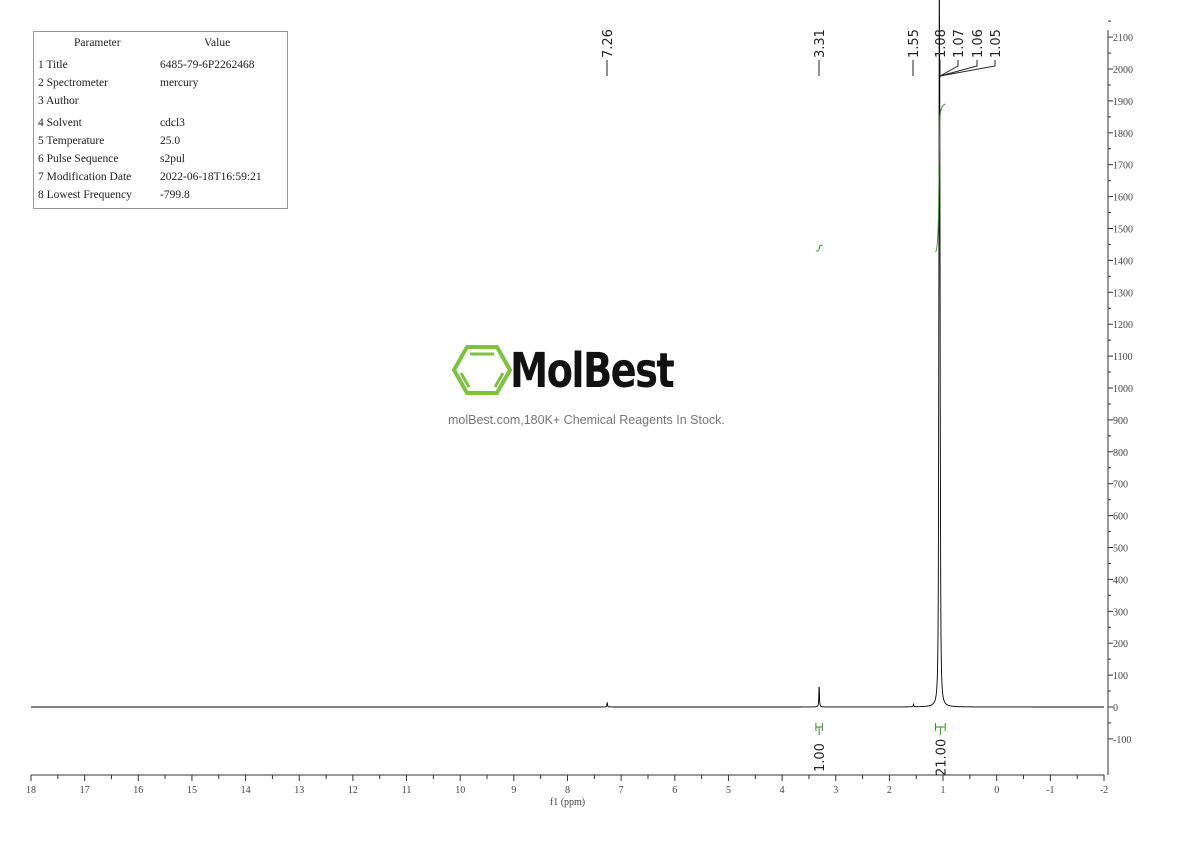 This screenshot has height=841, width=1190. What do you see at coordinates (567, 802) in the screenshot?
I see `x-axis-label: f1 (ppm)` at bounding box center [567, 802].